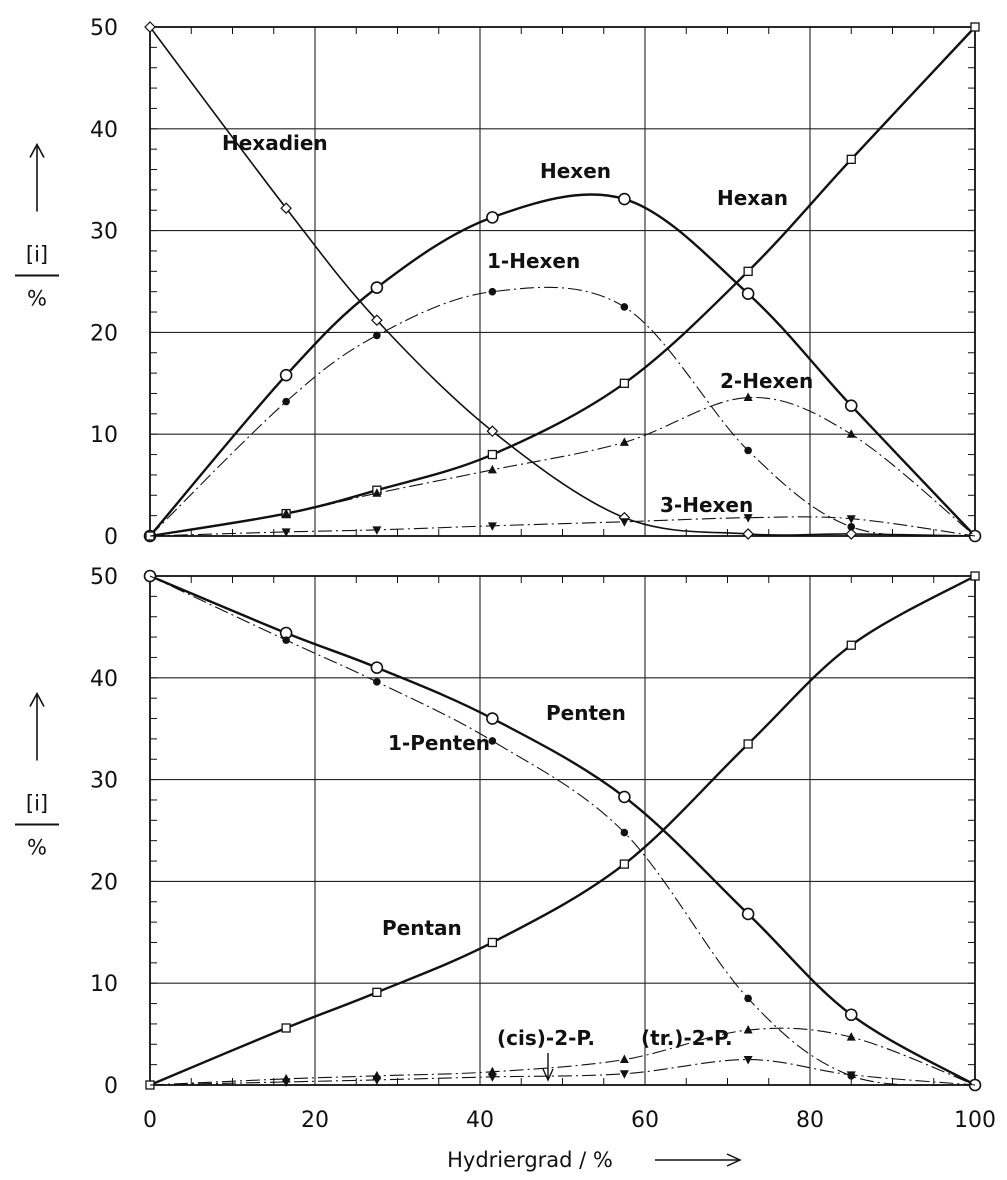  I want to click on x-tick-label: 20, so click(315, 1120).